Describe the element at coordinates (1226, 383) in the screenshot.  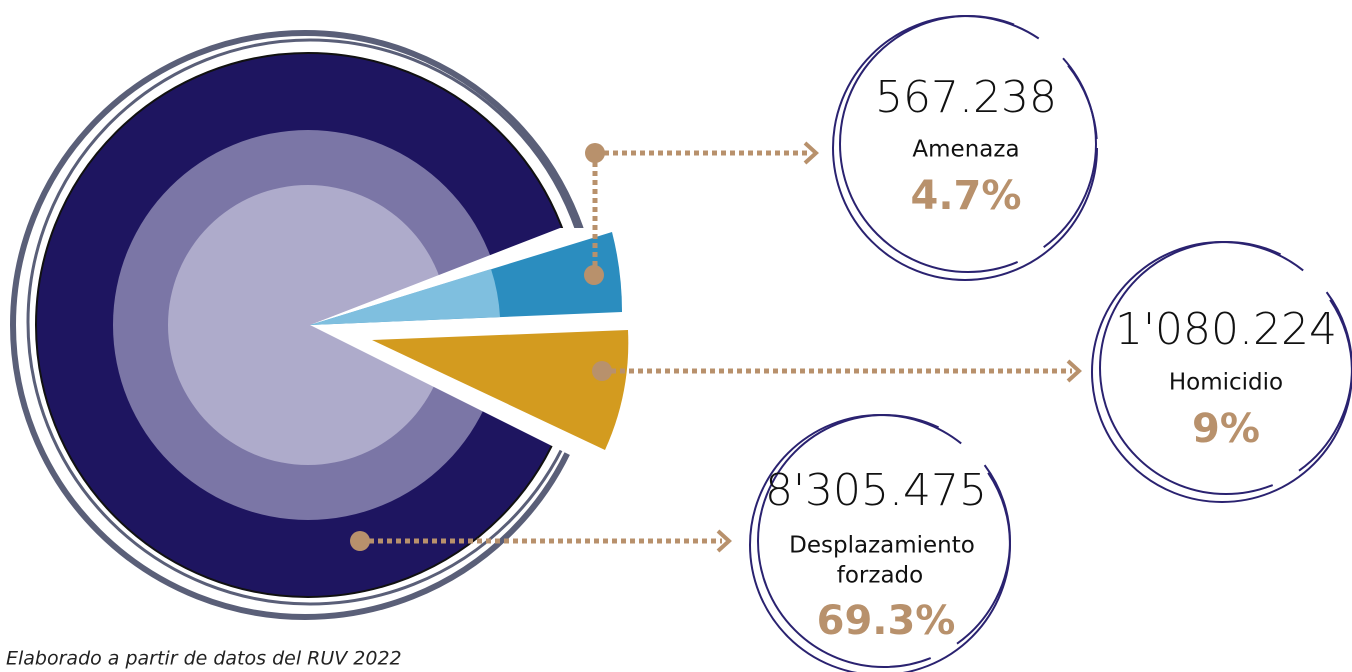
I see `label: Homicidio` at that location.